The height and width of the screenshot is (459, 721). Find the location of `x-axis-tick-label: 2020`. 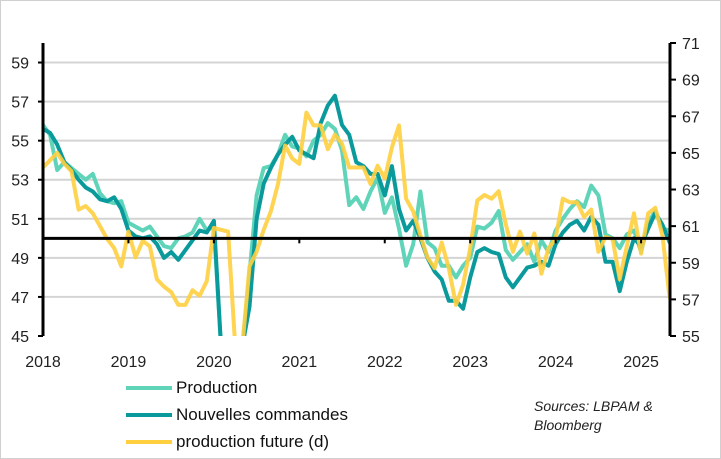

x-axis-tick-label: 2020 is located at coordinates (214, 362).